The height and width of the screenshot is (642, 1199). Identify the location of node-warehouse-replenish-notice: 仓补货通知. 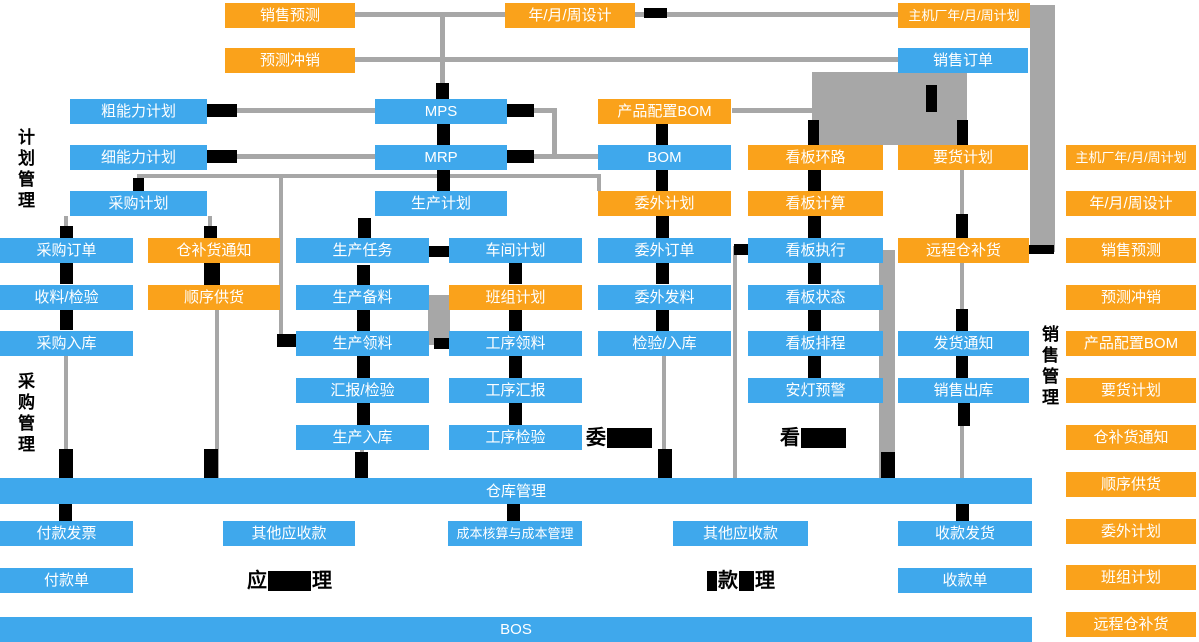
(214, 250).